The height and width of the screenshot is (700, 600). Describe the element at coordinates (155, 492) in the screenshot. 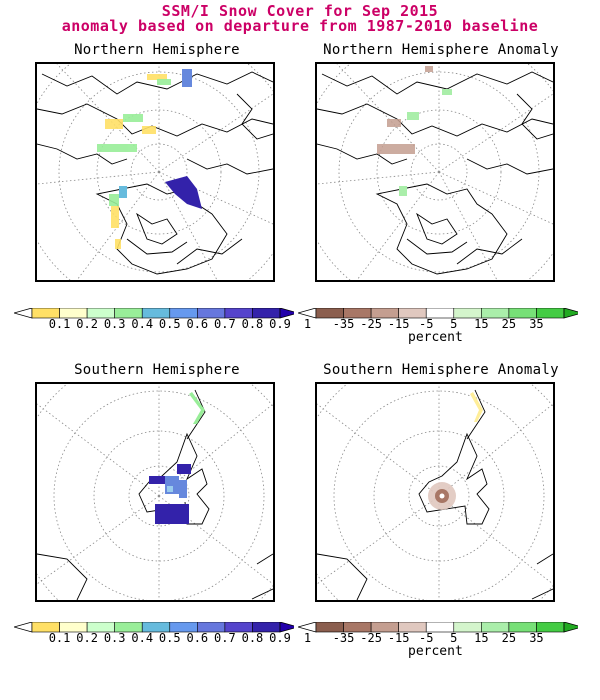

I see `sh-snow-map` at that location.